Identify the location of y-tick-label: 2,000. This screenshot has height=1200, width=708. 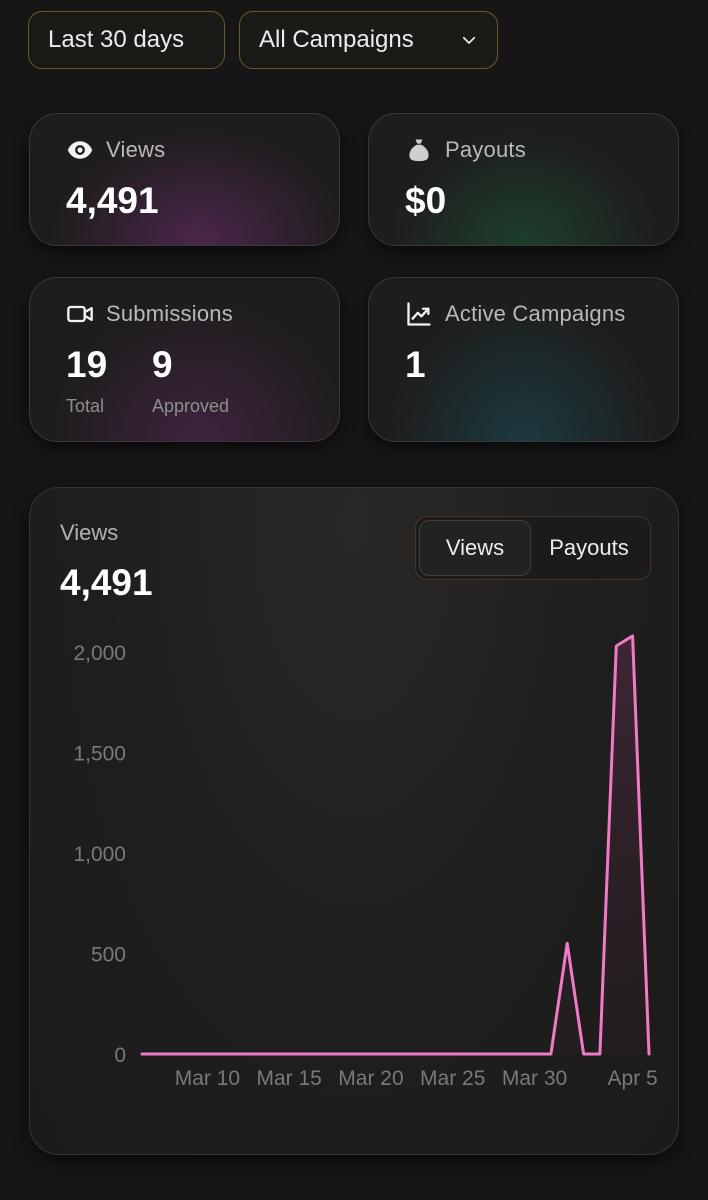
(99, 653).